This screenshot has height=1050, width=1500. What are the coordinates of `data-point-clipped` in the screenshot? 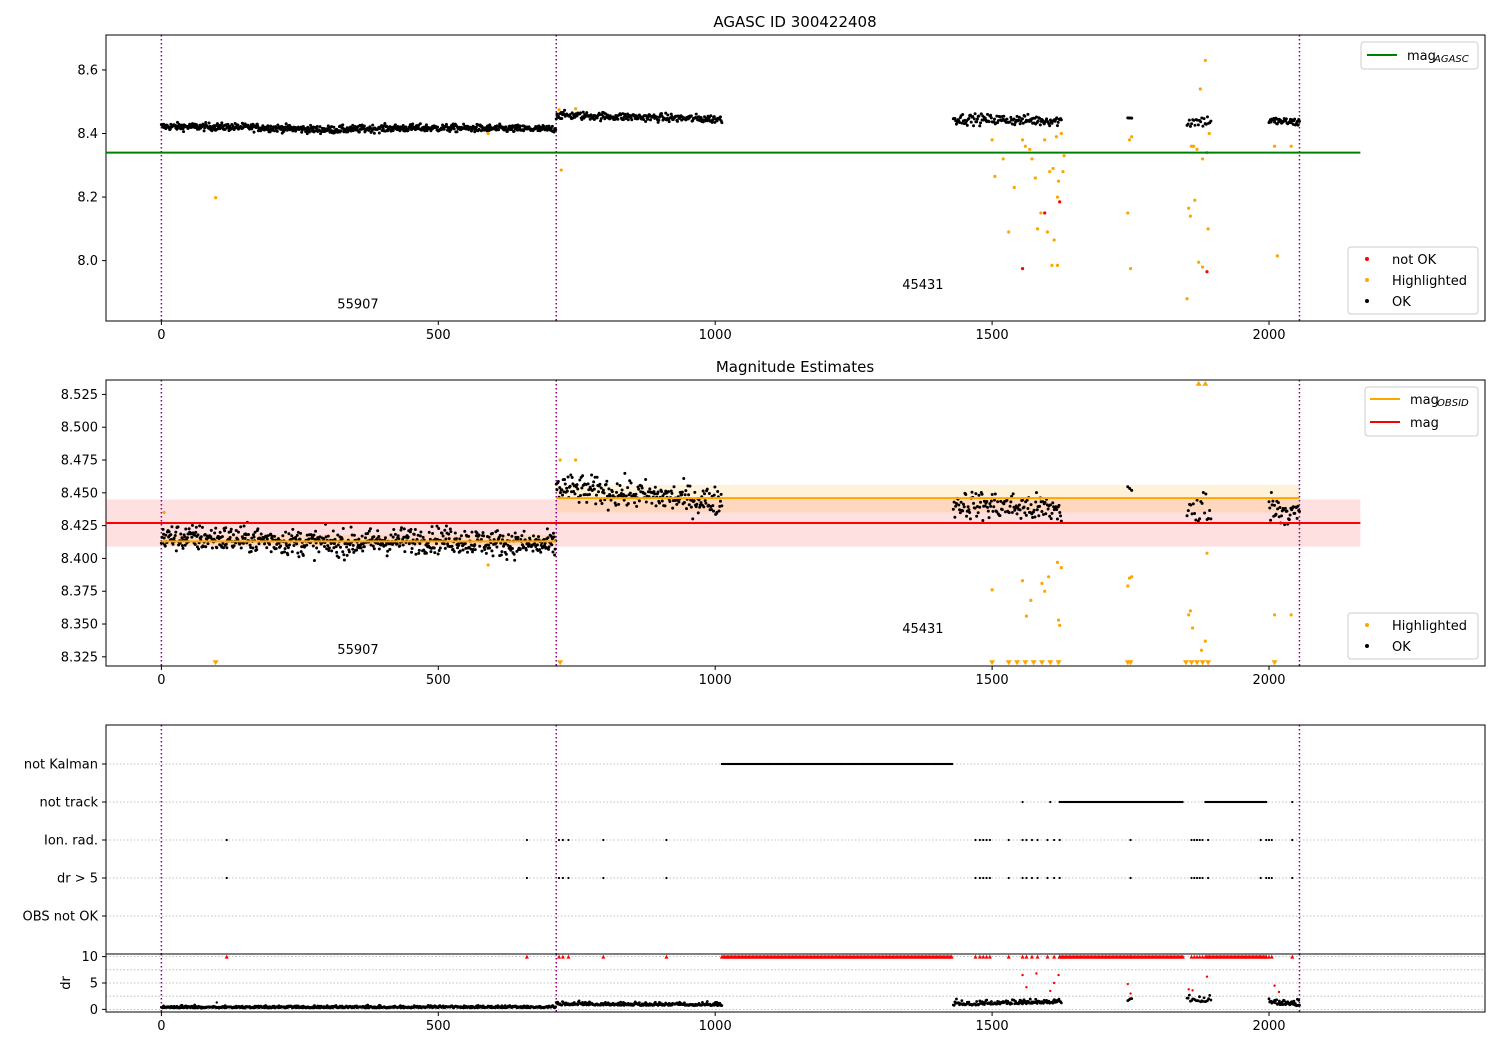 It's located at (1274, 663).